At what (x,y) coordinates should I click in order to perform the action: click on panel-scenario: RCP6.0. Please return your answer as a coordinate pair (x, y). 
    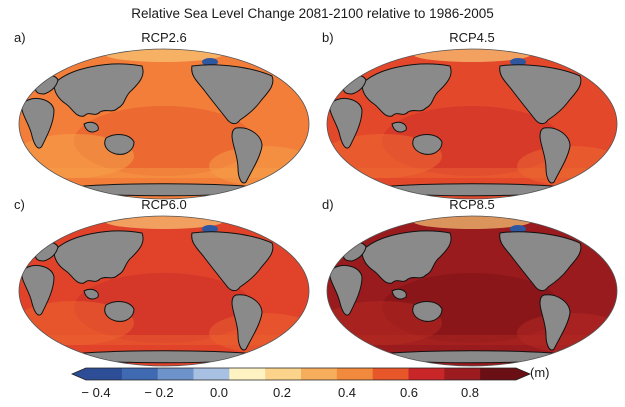
    Looking at the image, I should click on (164, 204).